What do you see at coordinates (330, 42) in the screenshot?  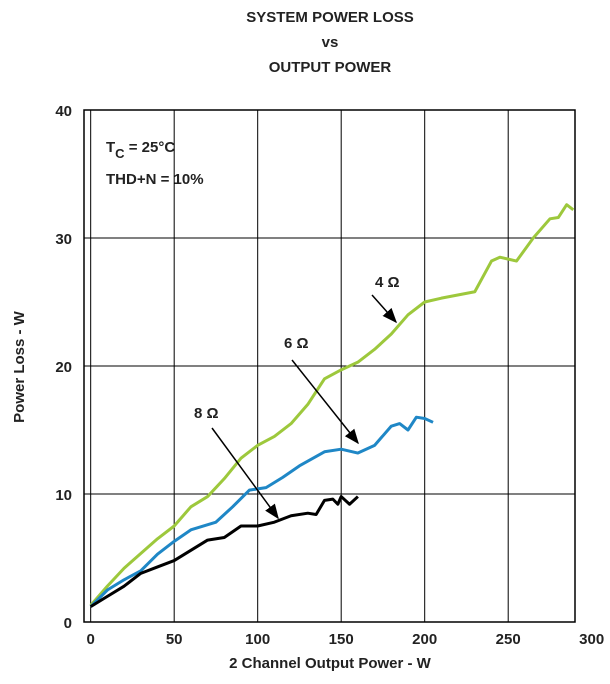 I see `chart-title: vs` at bounding box center [330, 42].